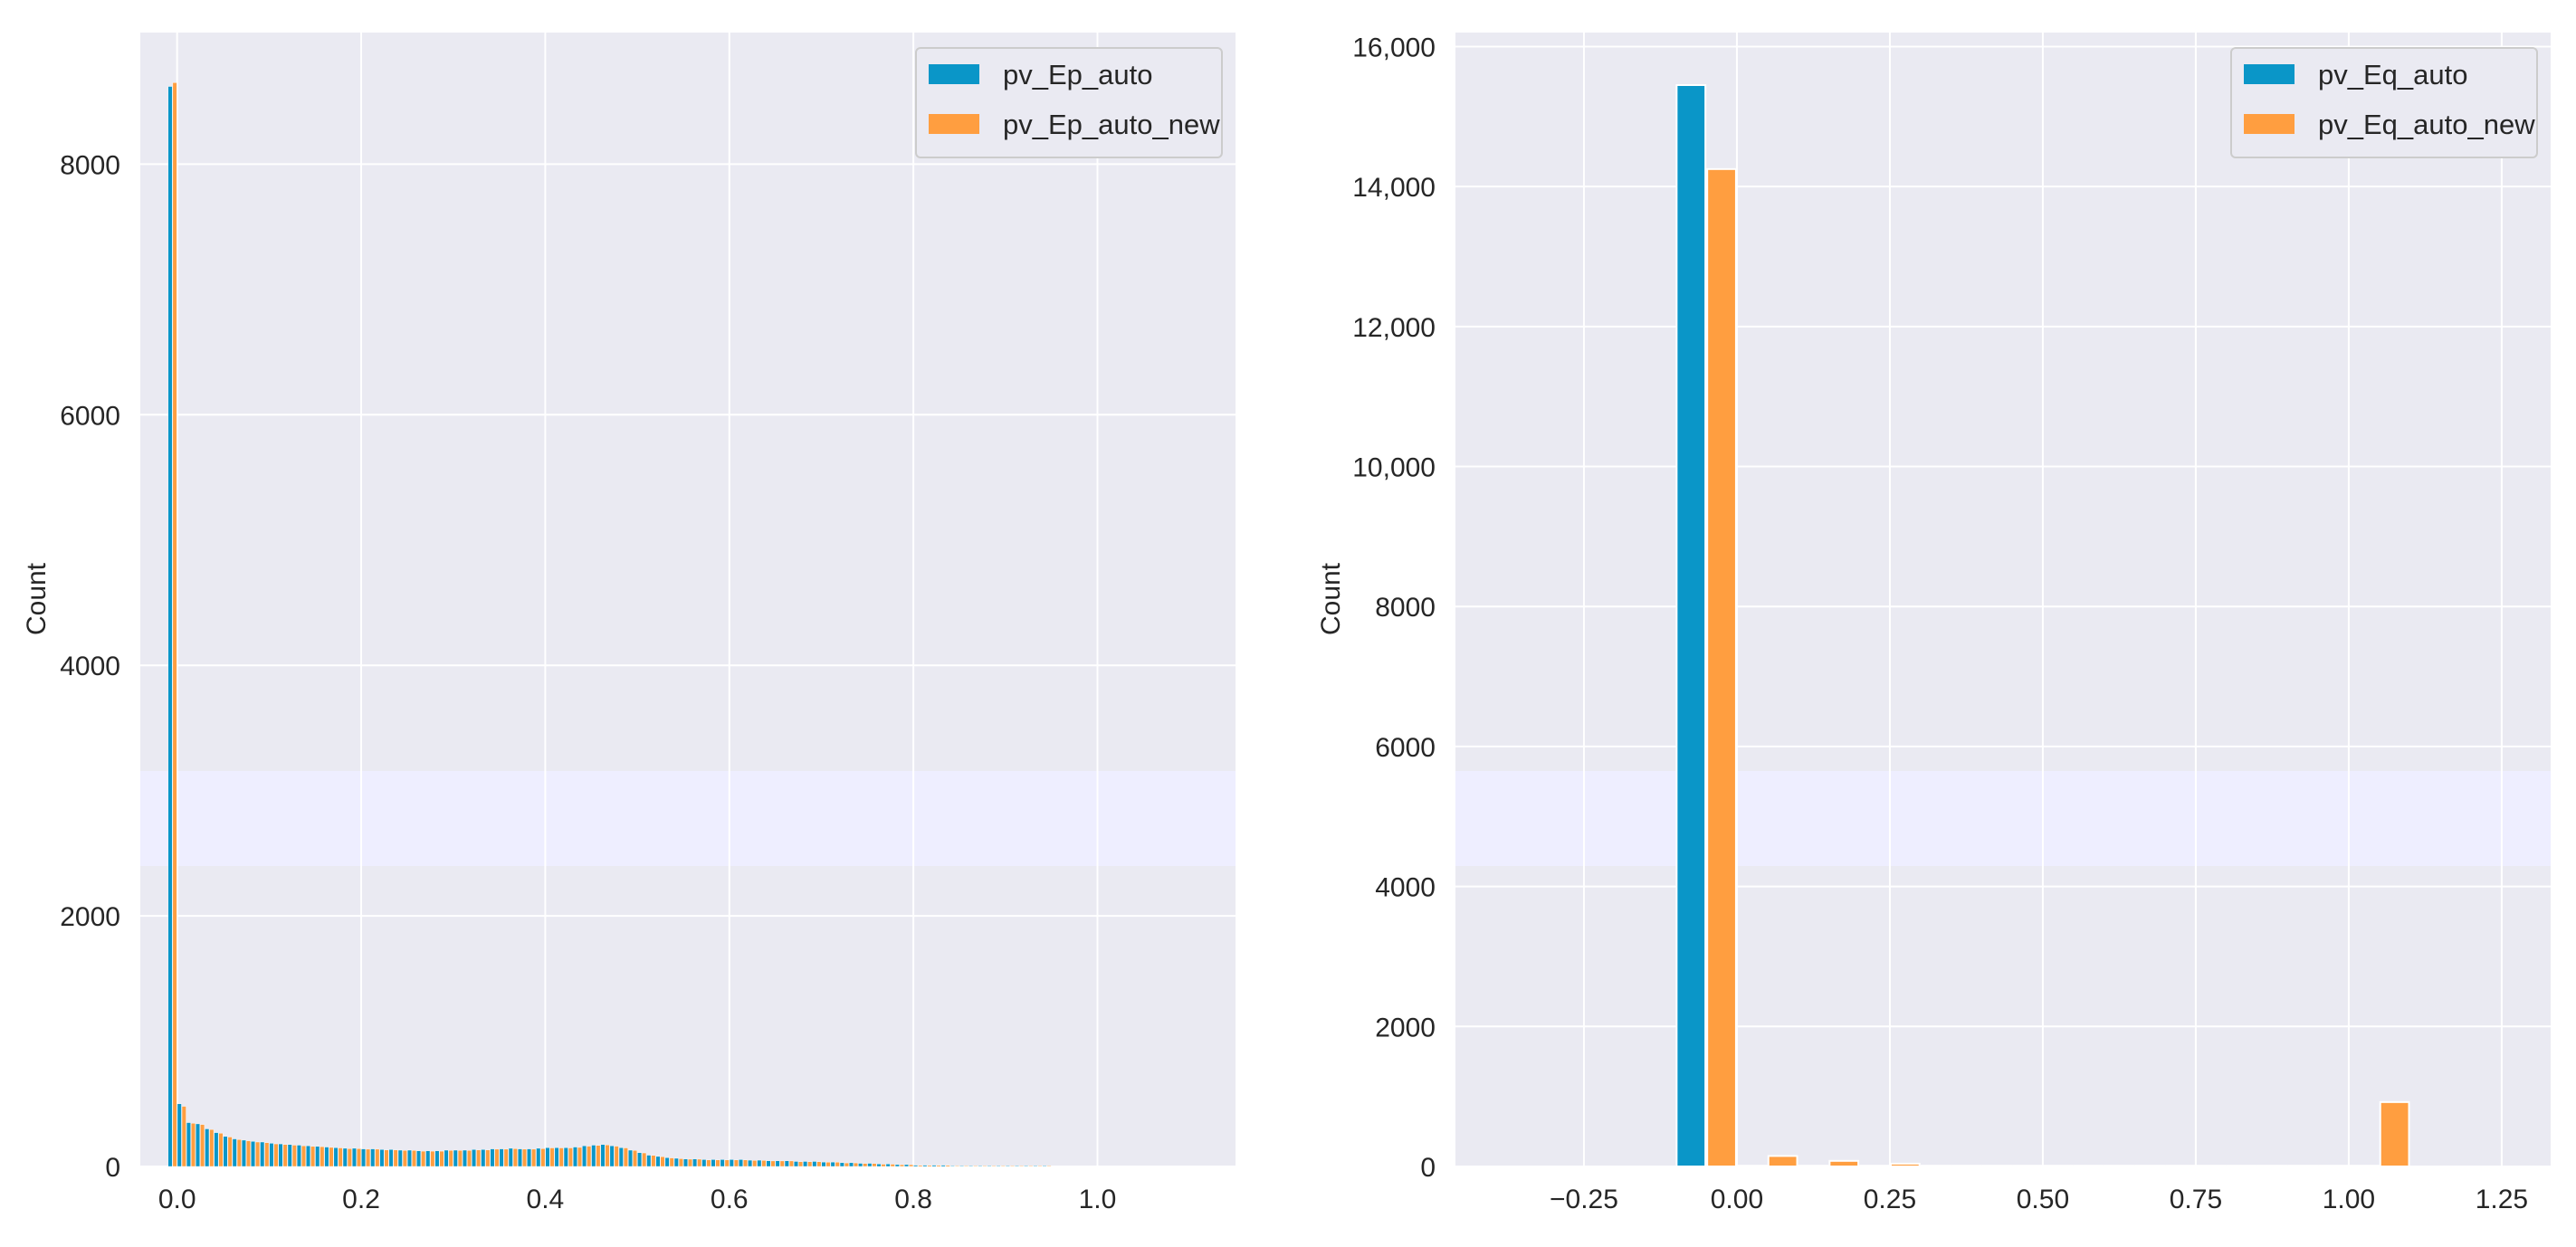 The height and width of the screenshot is (1247, 2576). What do you see at coordinates (730, 1199) in the screenshot?
I see `x-tick-label: 0.6` at bounding box center [730, 1199].